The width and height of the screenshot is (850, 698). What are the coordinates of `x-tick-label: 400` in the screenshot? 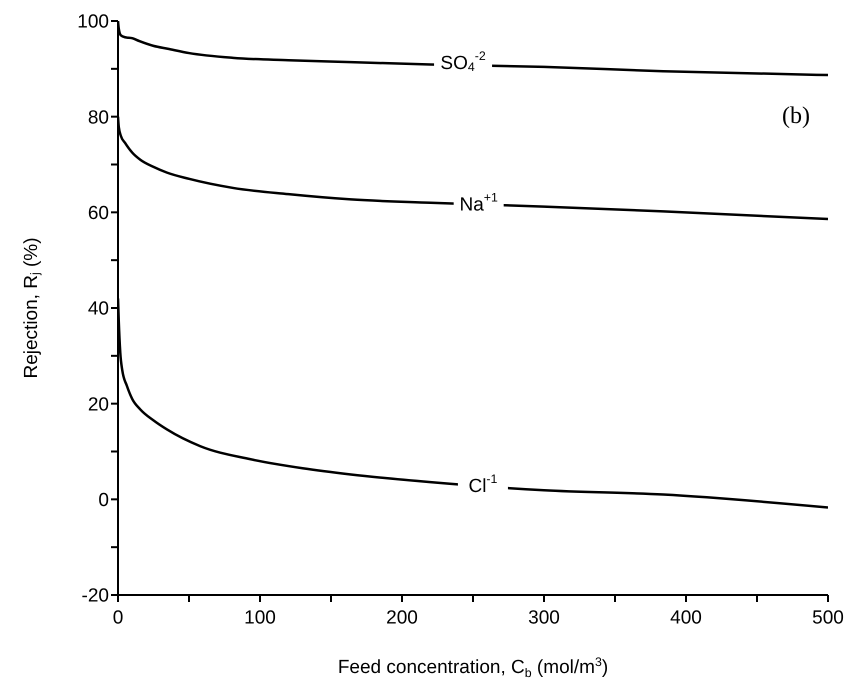 It's located at (686, 617).